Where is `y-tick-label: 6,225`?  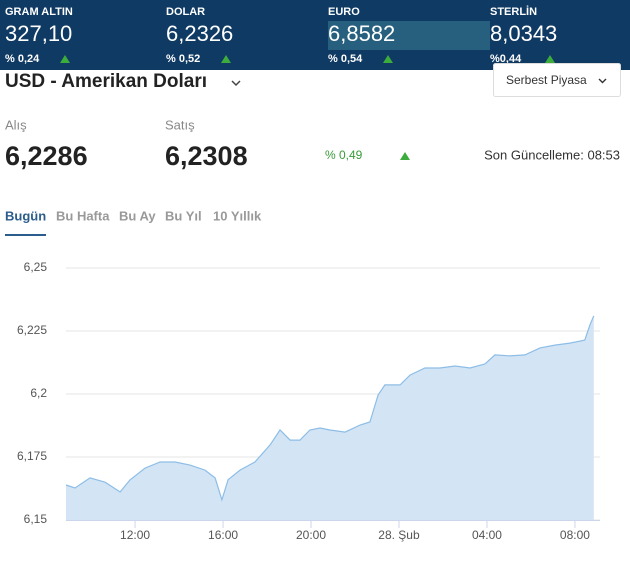
y-tick-label: 6,225 is located at coordinates (32, 330).